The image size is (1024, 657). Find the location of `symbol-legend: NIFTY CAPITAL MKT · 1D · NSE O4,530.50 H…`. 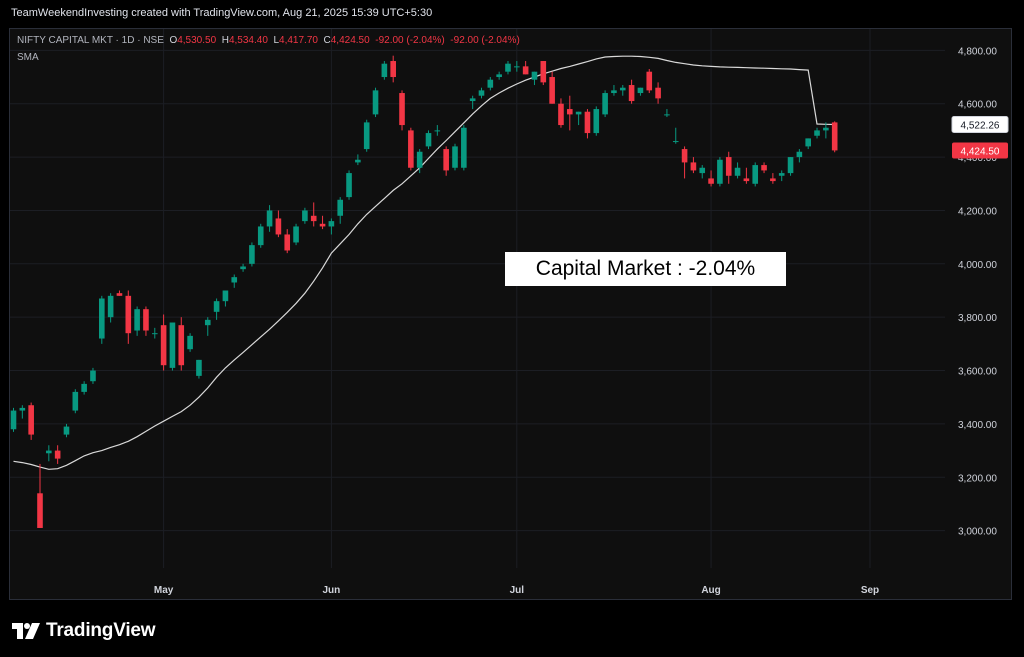

symbol-legend: NIFTY CAPITAL MKT · 1D · NSE O4,530.50 H… is located at coordinates (268, 40).